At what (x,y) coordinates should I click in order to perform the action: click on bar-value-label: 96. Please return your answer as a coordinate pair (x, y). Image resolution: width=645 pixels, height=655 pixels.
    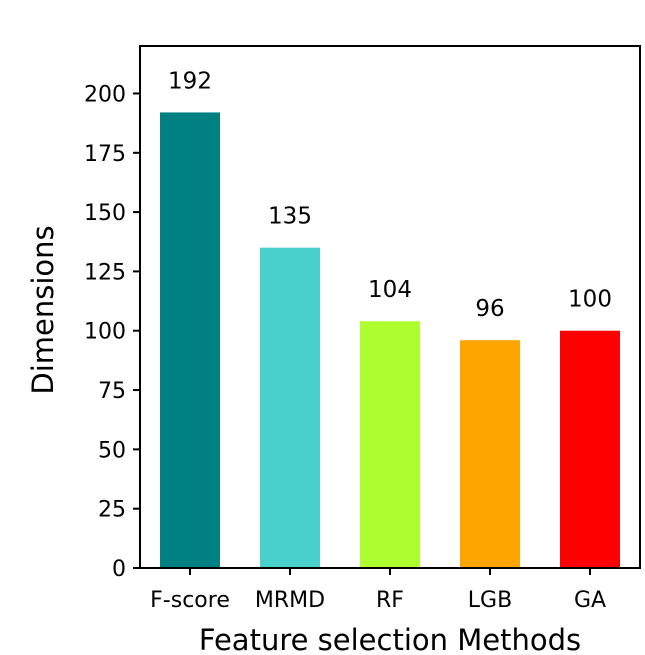
    Looking at the image, I should click on (489, 309).